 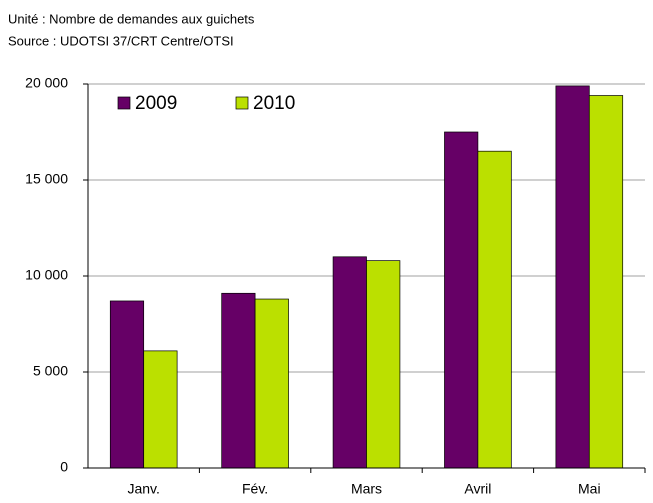 What do you see at coordinates (274, 103) in the screenshot?
I see `legend-label: 2010` at bounding box center [274, 103].